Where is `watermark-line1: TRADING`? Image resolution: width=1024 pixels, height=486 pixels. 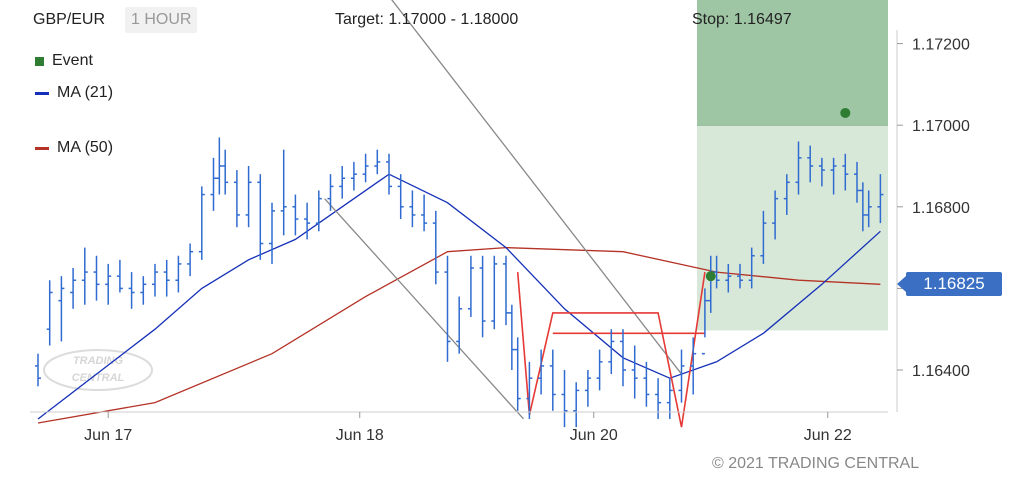 watermark-line1: TRADING is located at coordinates (98, 361).